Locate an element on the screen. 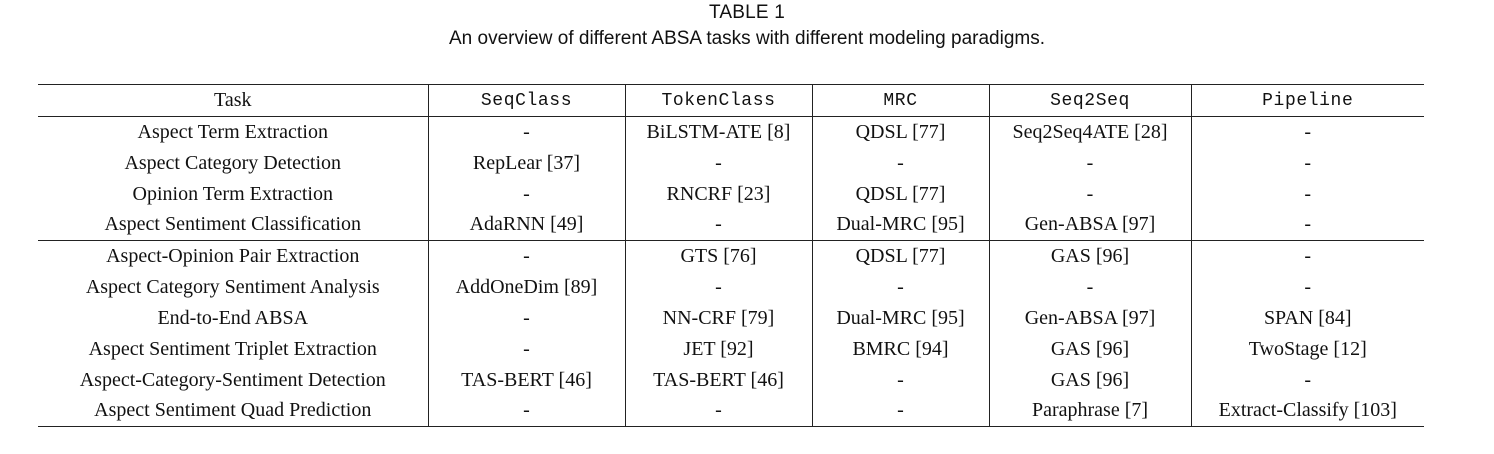 This screenshot has width=1494, height=454. task-cell: Aspect Category Detection is located at coordinates (233, 162).